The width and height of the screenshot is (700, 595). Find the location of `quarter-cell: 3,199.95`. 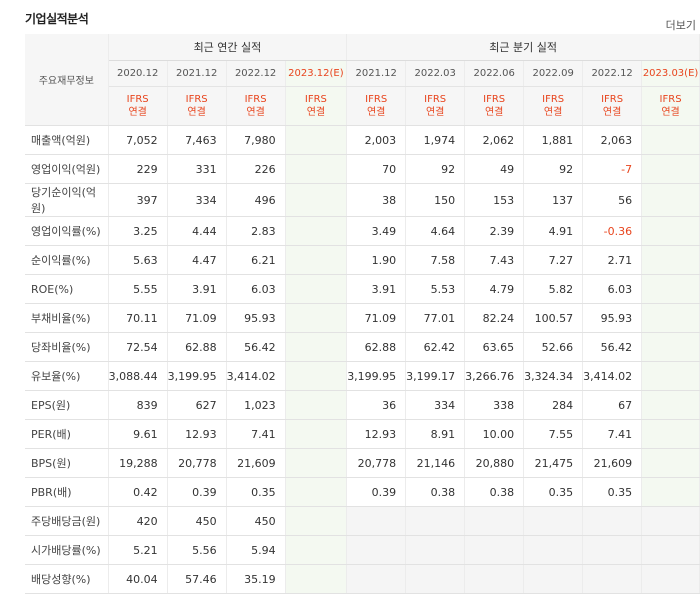

quarter-cell: 3,199.95 is located at coordinates (376, 376).